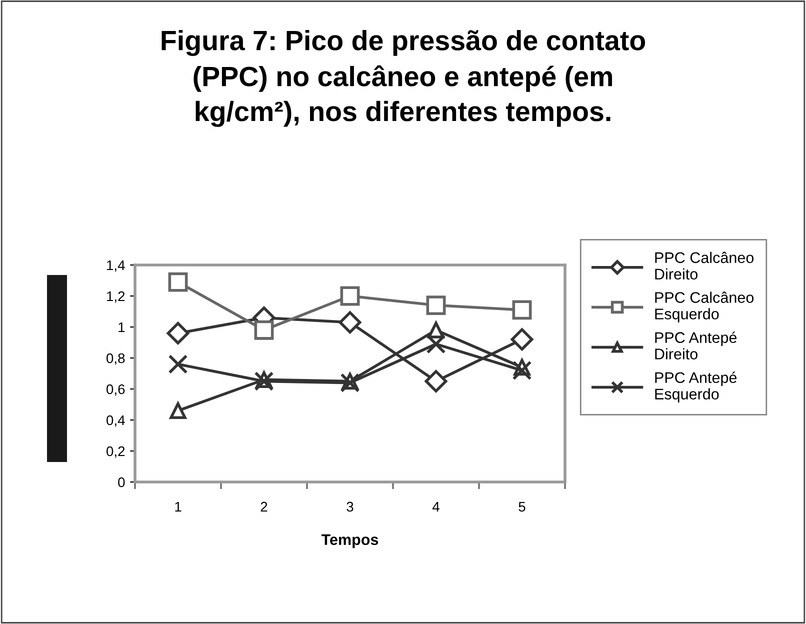 Image resolution: width=806 pixels, height=624 pixels. Describe the element at coordinates (404, 78) in the screenshot. I see `chart-title: Figura 7: Pico de pressão de contato (PPC) no calcâneo e antepé (em kg/cm²), nos diferentes tempos.` at that location.